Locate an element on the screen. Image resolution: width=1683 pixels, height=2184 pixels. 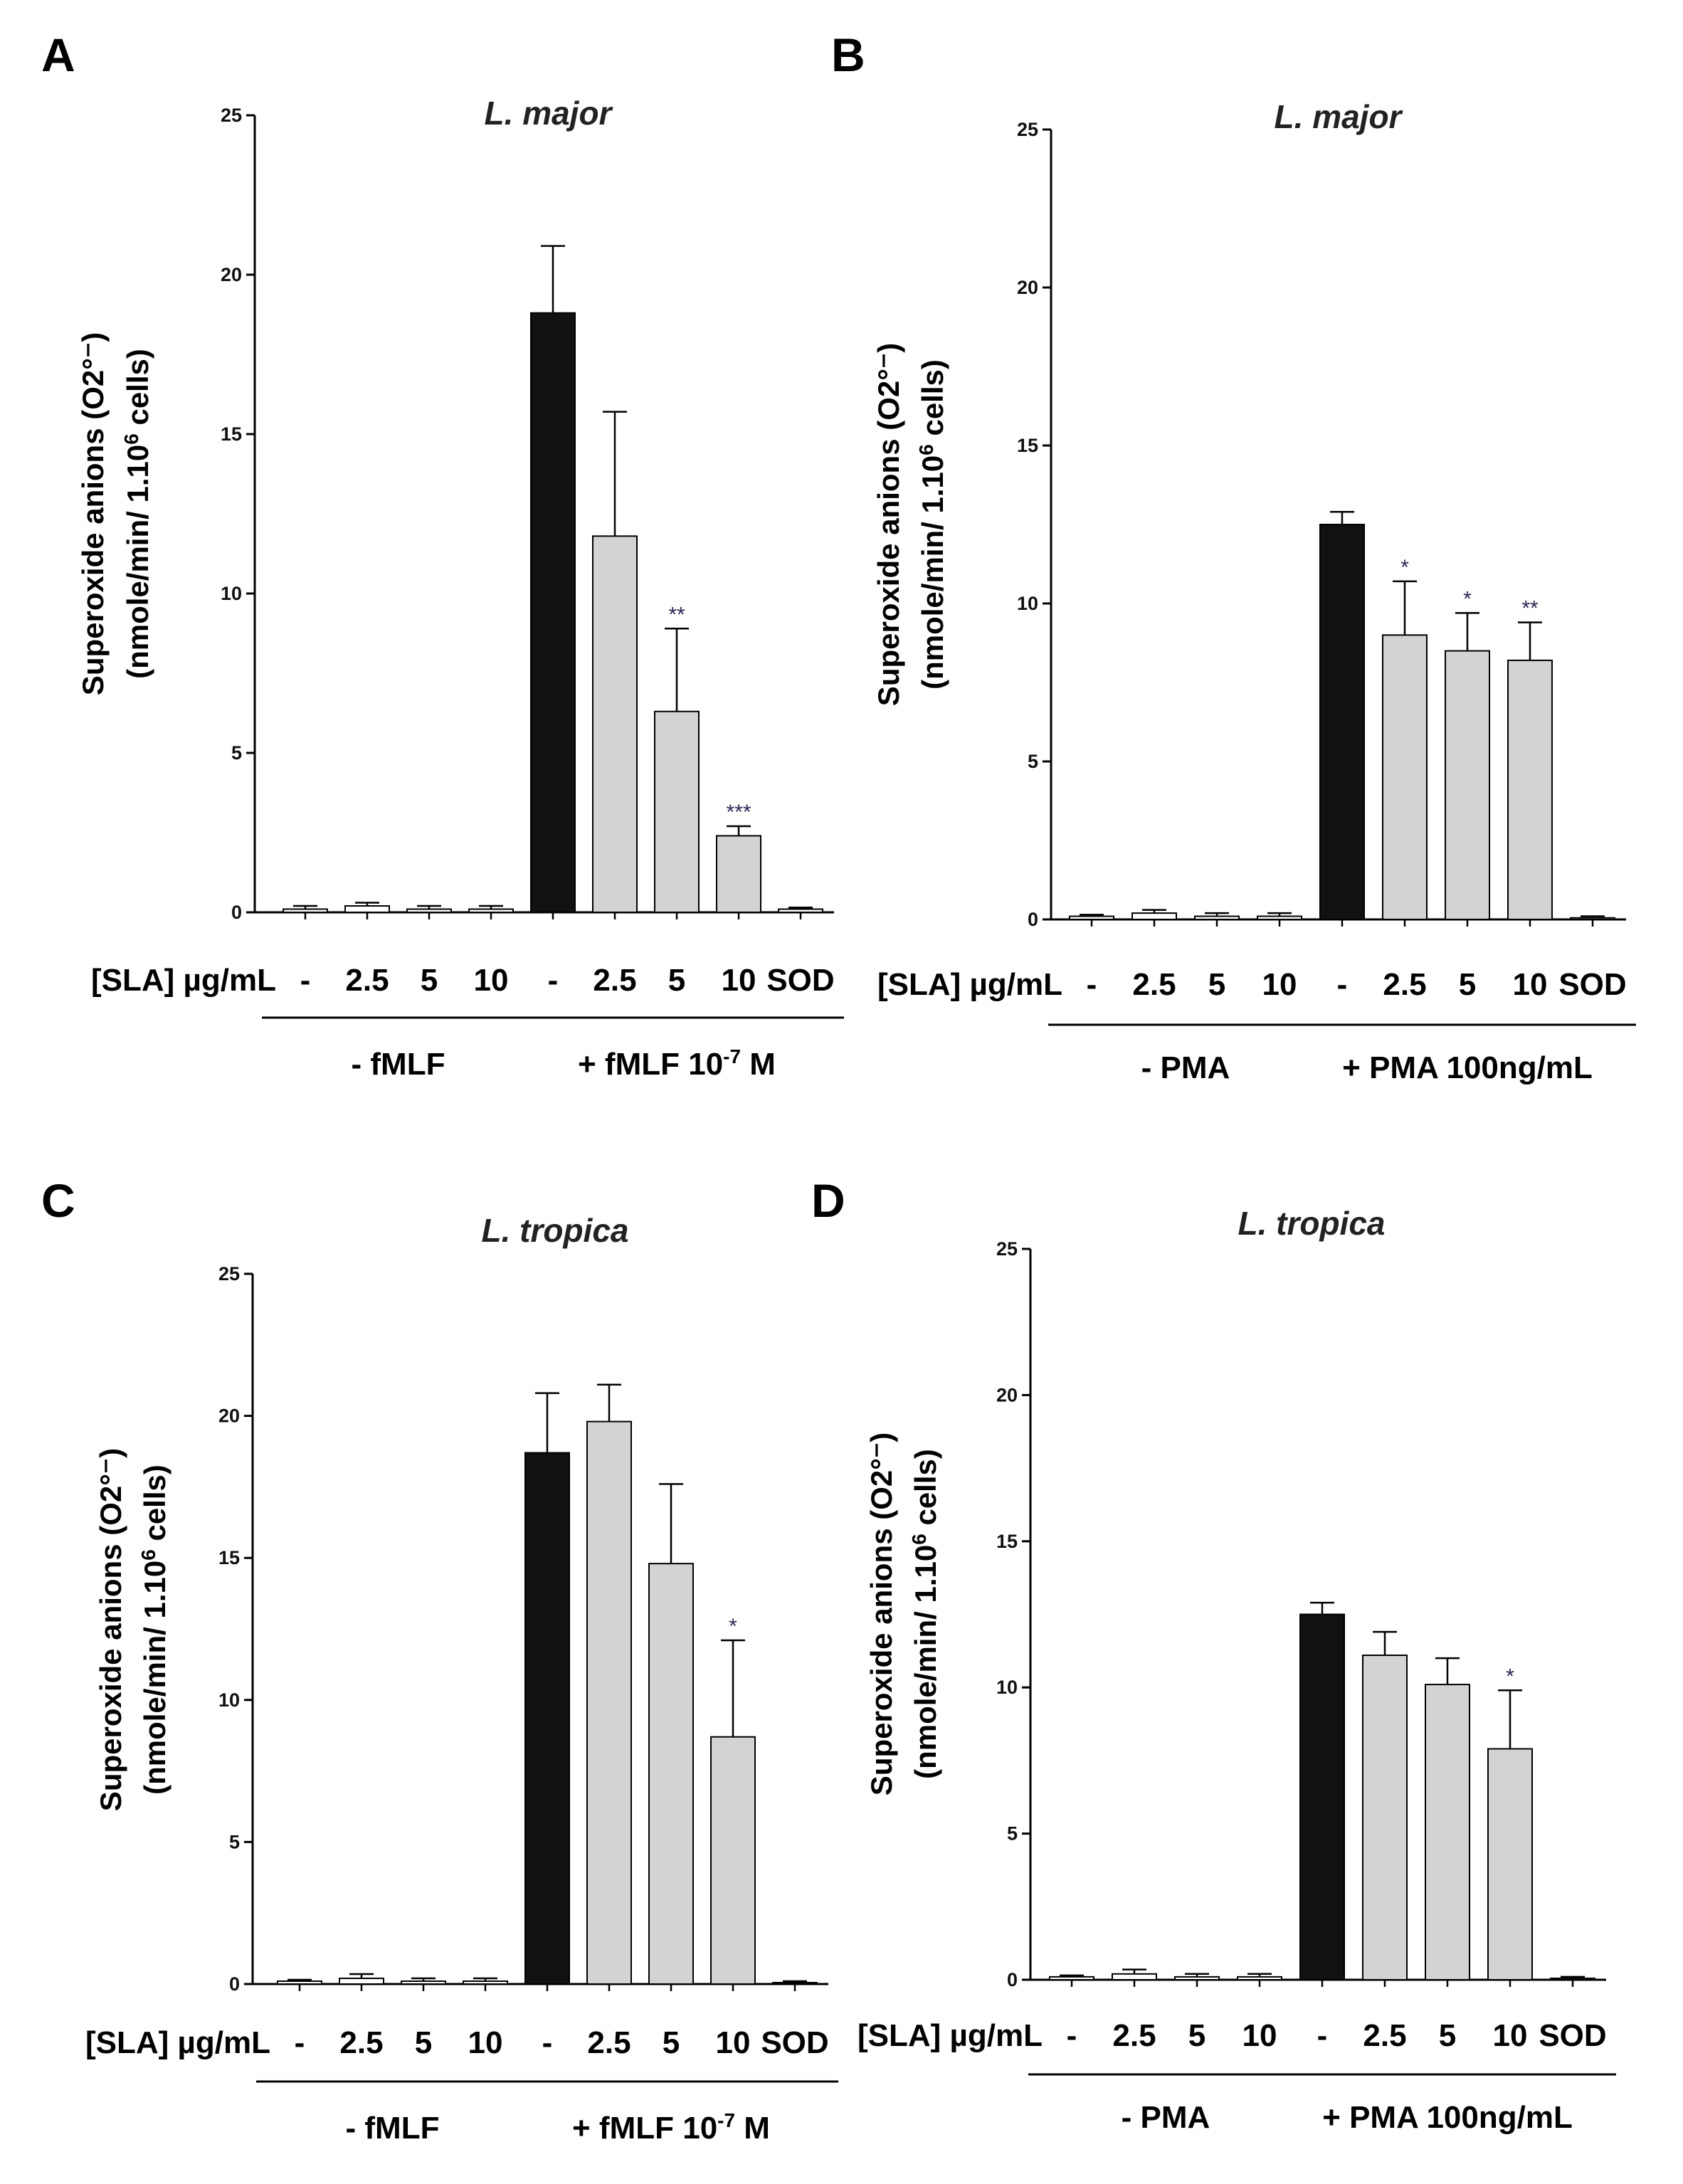
panel-letter: B is located at coordinates (848, 54).